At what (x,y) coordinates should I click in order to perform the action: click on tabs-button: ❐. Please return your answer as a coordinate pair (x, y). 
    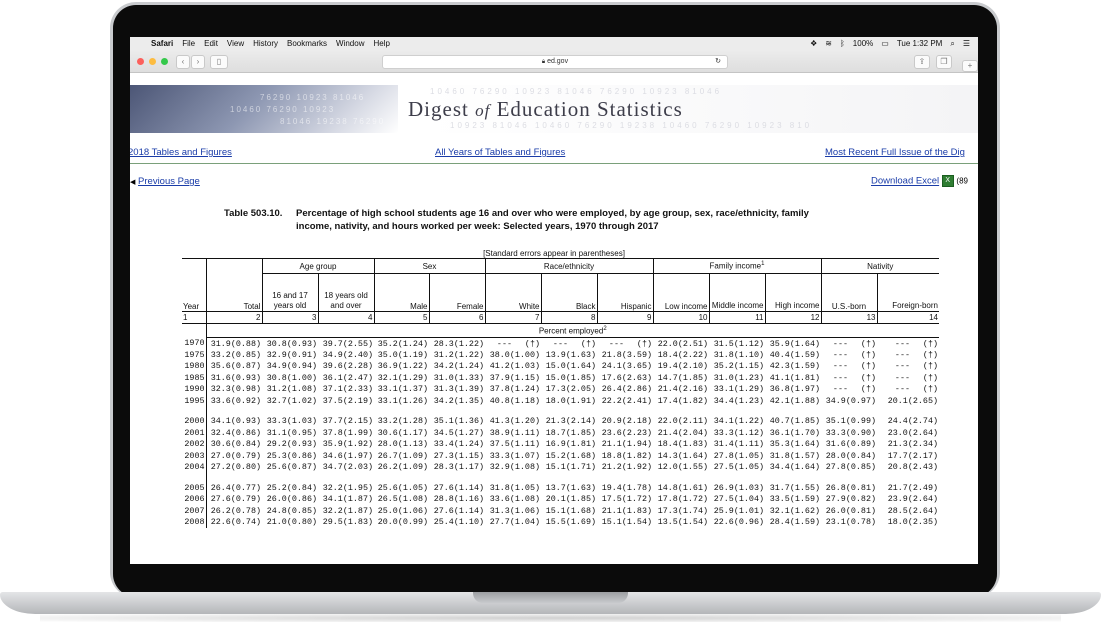
    Looking at the image, I should click on (944, 62).